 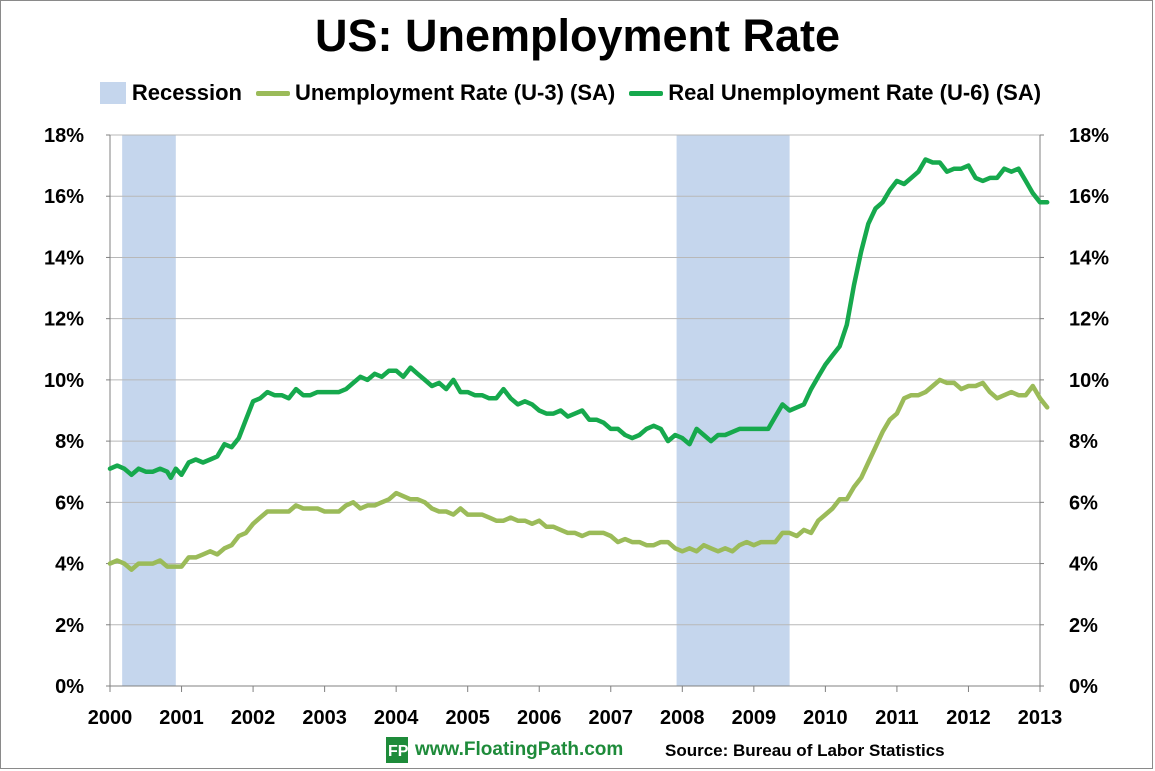 I want to click on y-tick-left-0: 0%, so click(x=69, y=687).